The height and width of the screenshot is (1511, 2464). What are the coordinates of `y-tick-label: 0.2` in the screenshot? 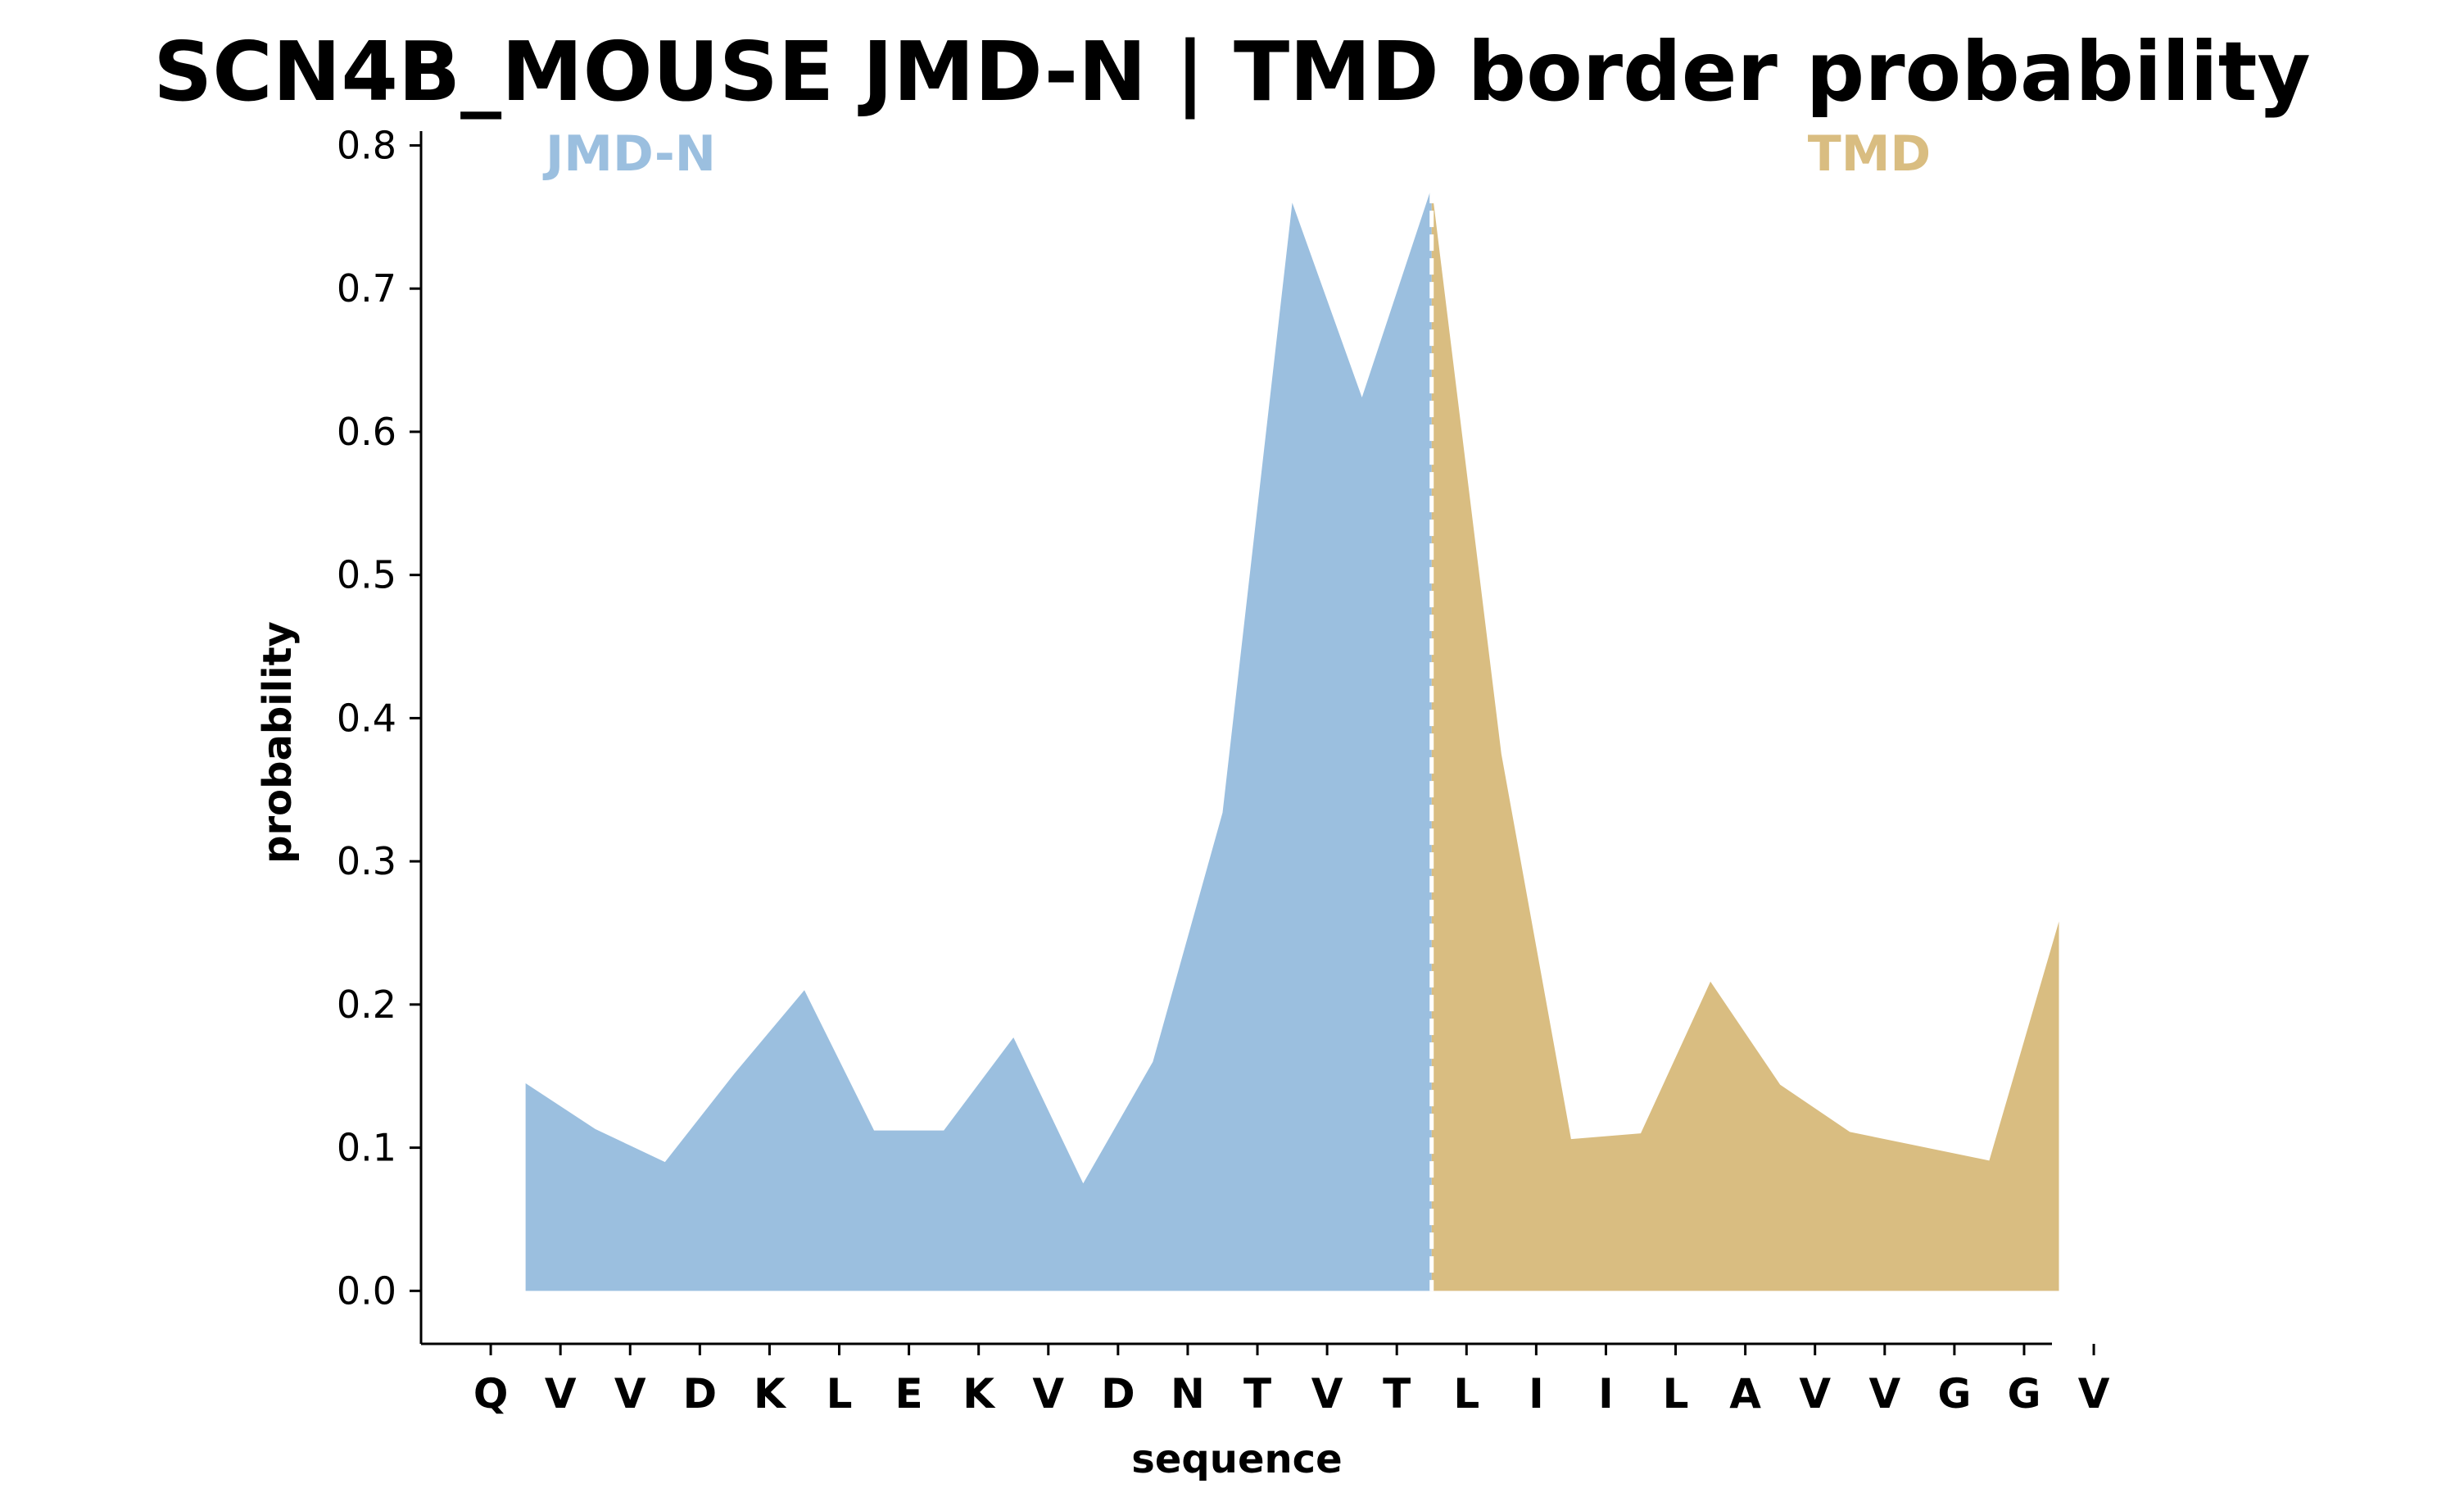 It's located at (366, 1004).